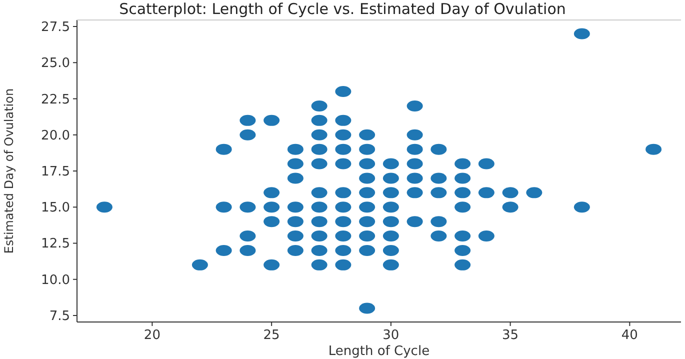 The image size is (685, 359). Describe the element at coordinates (55, 100) in the screenshot. I see `y-tick-label: 22.5` at that location.